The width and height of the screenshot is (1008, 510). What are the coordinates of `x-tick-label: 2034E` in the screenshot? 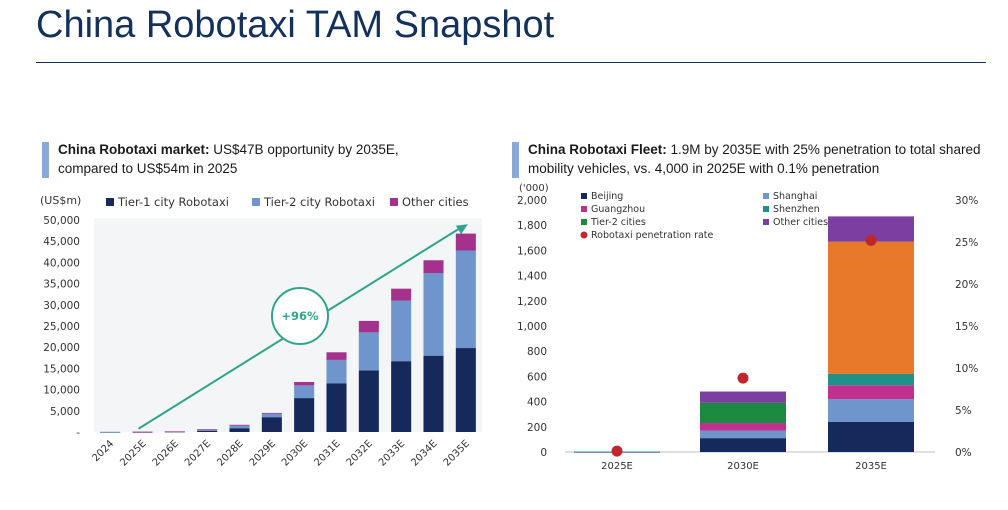 It's located at (424, 453).